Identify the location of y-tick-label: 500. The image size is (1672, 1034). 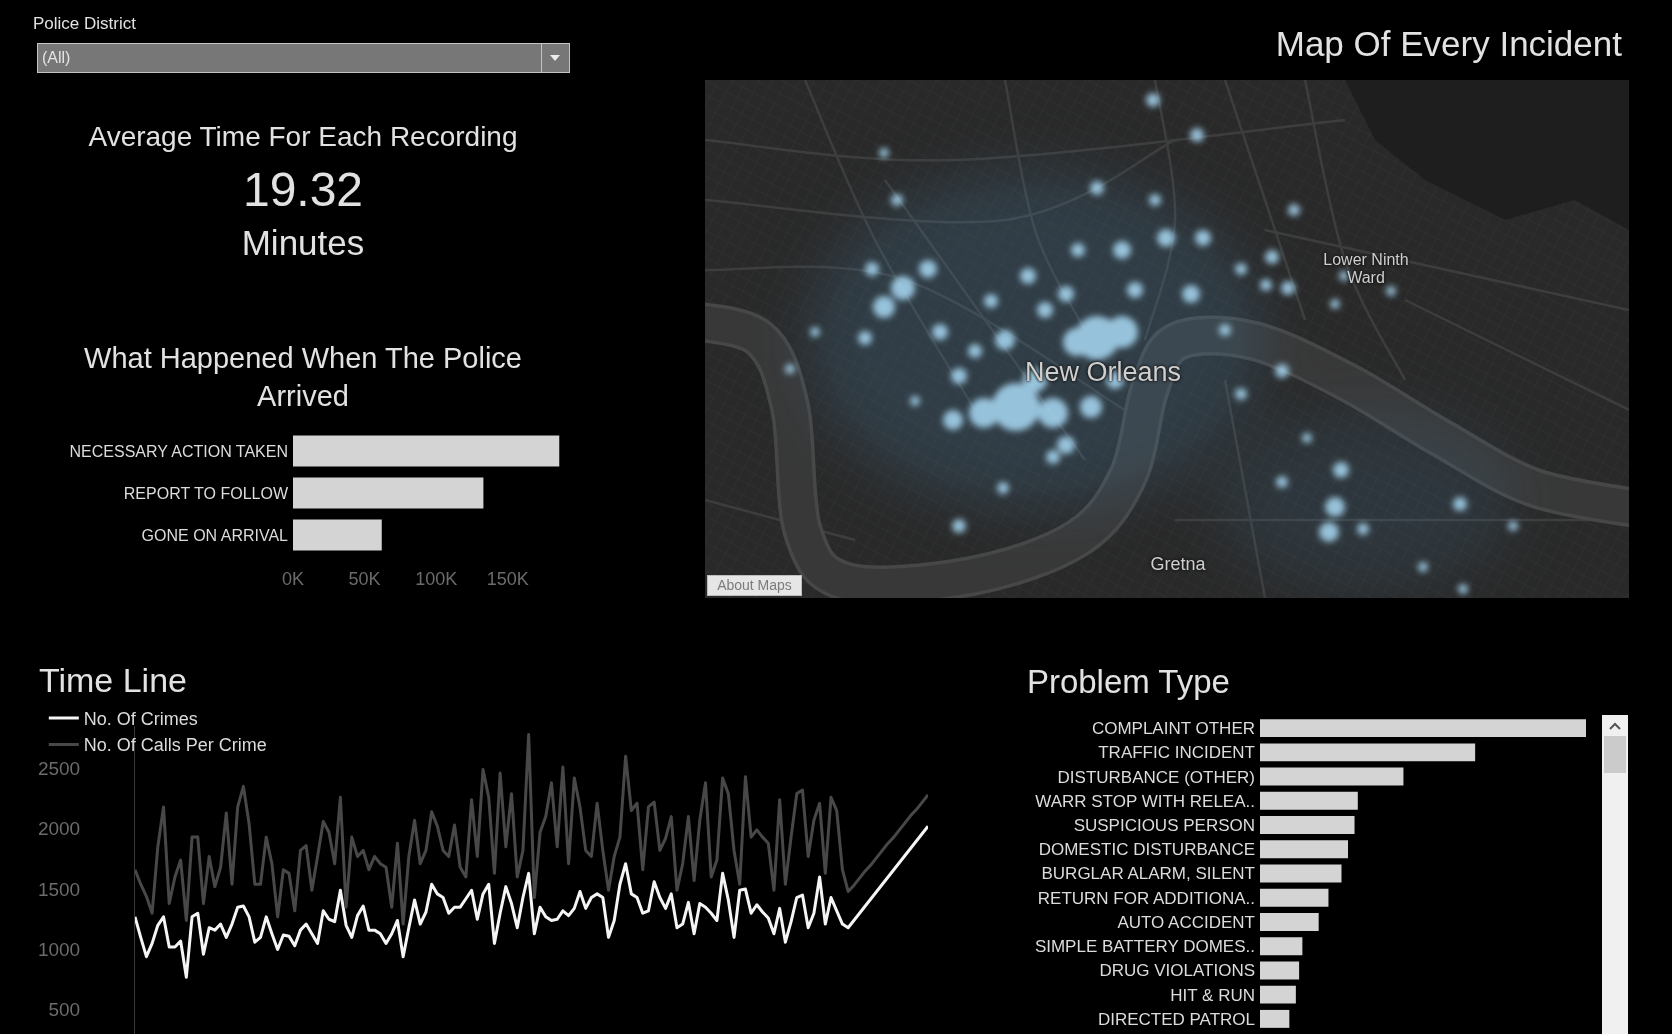
(64, 1010).